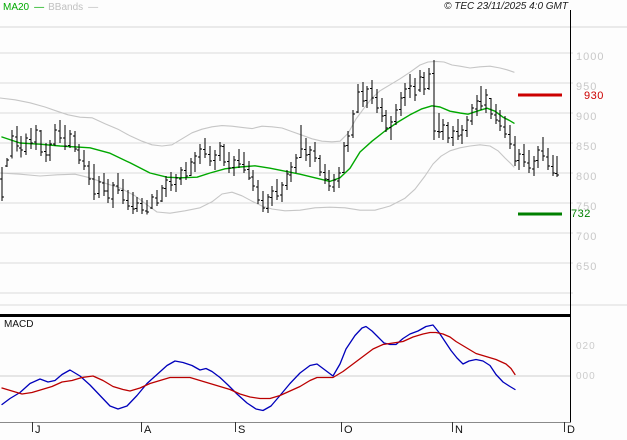 The width and height of the screenshot is (627, 440). I want to click on support-price-label: 732, so click(581, 214).